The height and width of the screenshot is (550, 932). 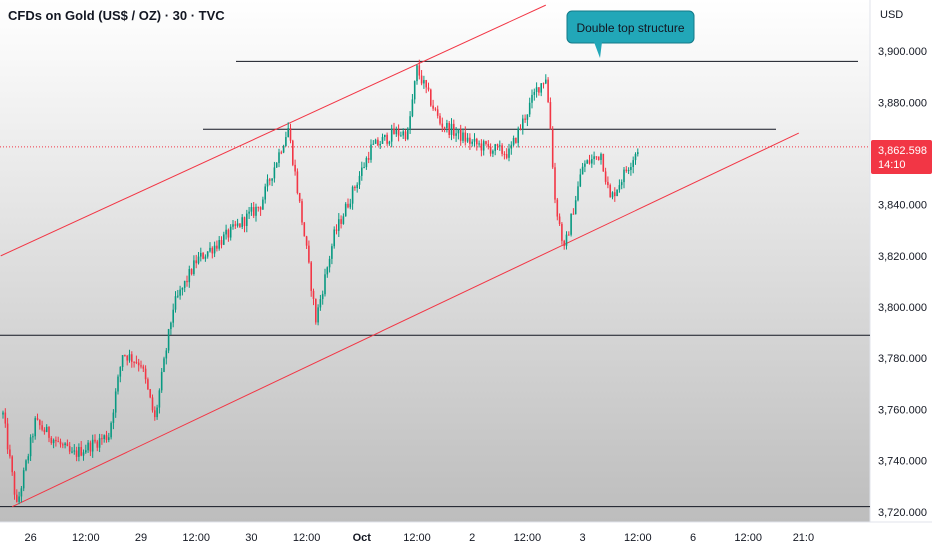 What do you see at coordinates (630, 27) in the screenshot?
I see `callout-box` at bounding box center [630, 27].